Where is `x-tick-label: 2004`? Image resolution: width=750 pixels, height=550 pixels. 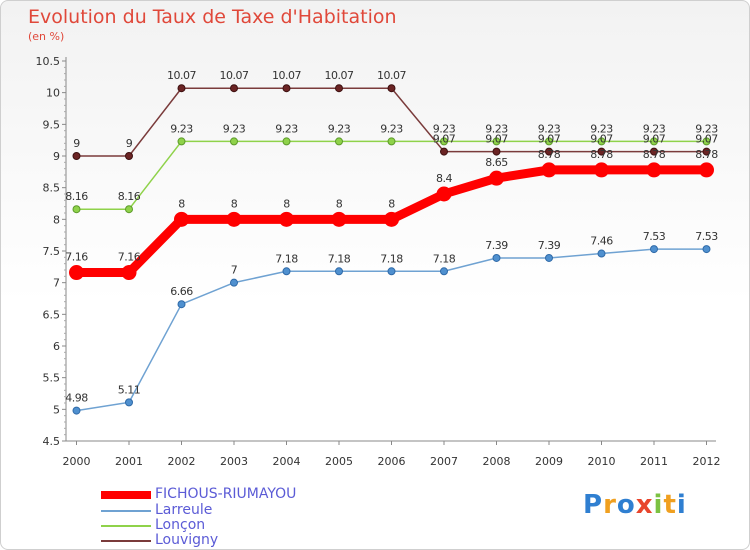
x-tick-label: 2004 is located at coordinates (287, 461).